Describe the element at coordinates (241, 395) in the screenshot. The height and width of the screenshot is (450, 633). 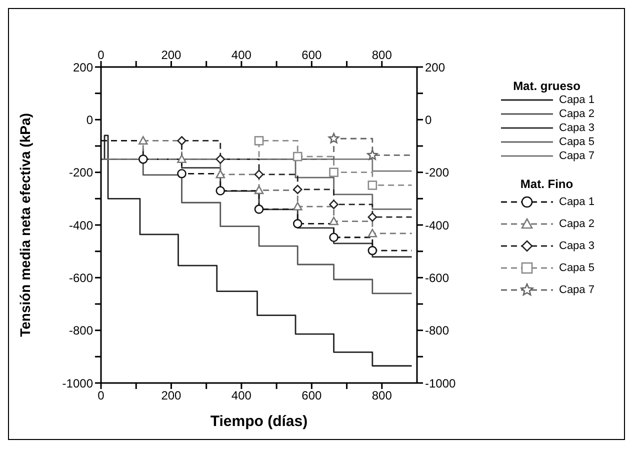
I see `x2-tick-label: 400` at that location.